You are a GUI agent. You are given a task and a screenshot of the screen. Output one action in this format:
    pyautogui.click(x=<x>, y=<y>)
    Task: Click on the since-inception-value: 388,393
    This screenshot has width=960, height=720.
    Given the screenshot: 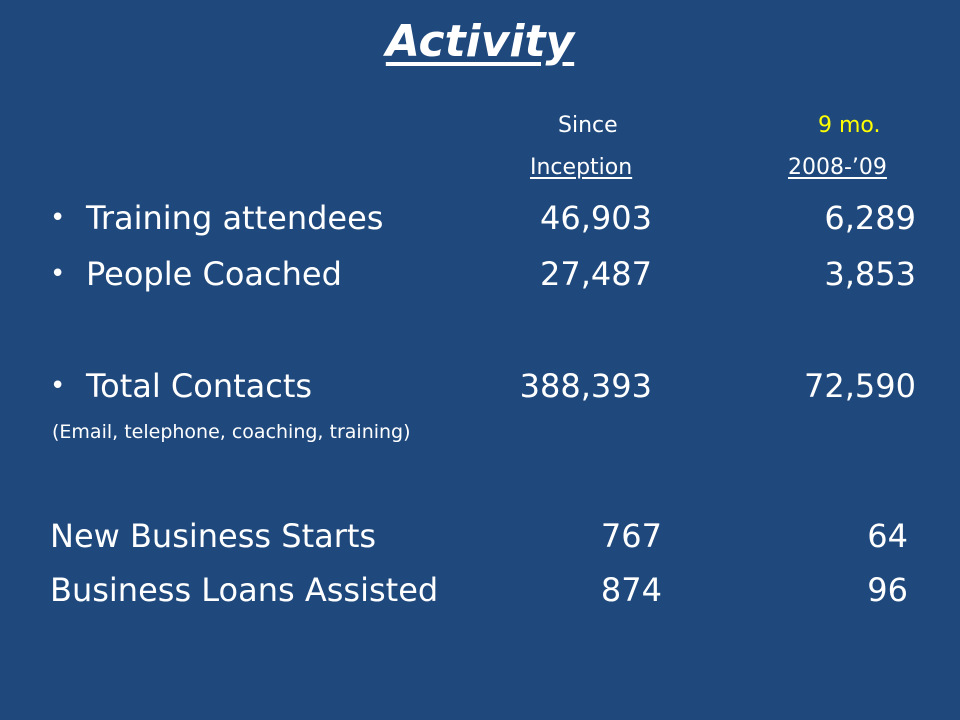 What is the action you would take?
    pyautogui.click(x=585, y=386)
    